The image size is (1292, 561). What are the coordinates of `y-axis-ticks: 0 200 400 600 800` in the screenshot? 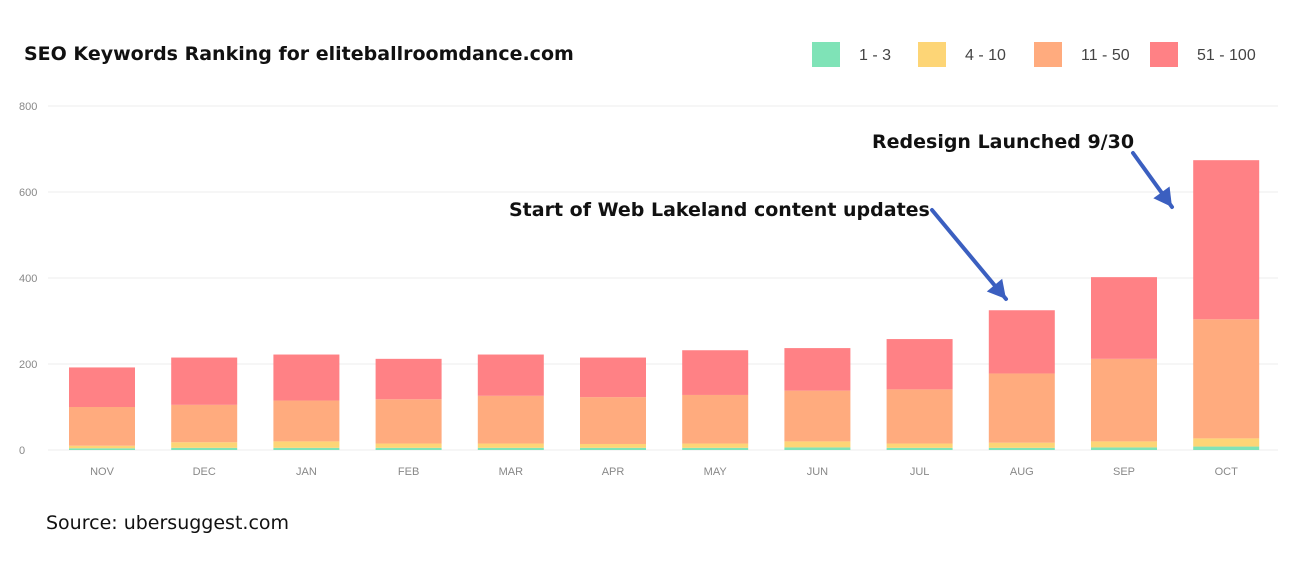 It's located at (28, 279).